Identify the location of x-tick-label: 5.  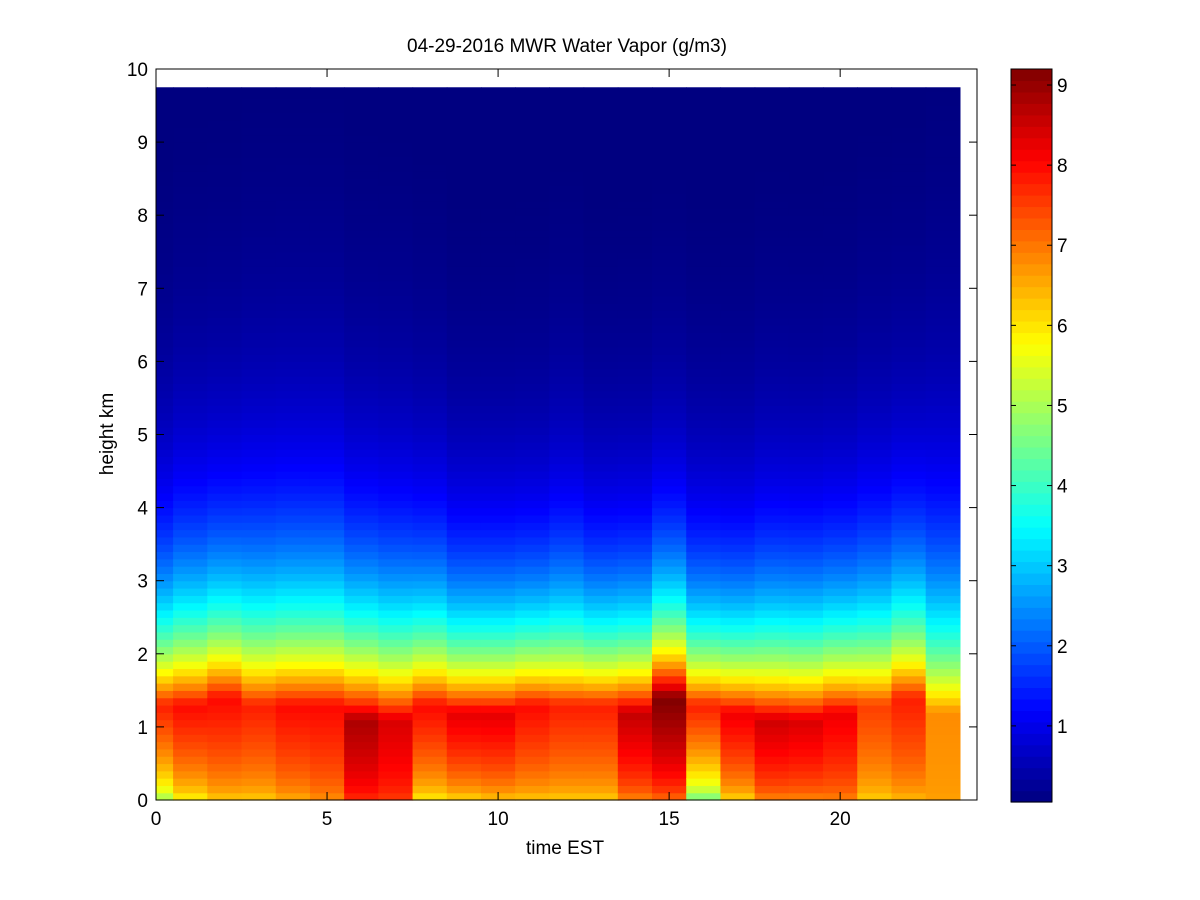
(327, 819).